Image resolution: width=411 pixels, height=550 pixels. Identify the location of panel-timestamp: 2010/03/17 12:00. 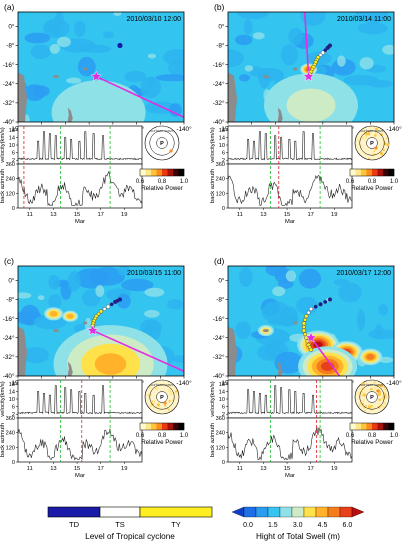
(364, 273).